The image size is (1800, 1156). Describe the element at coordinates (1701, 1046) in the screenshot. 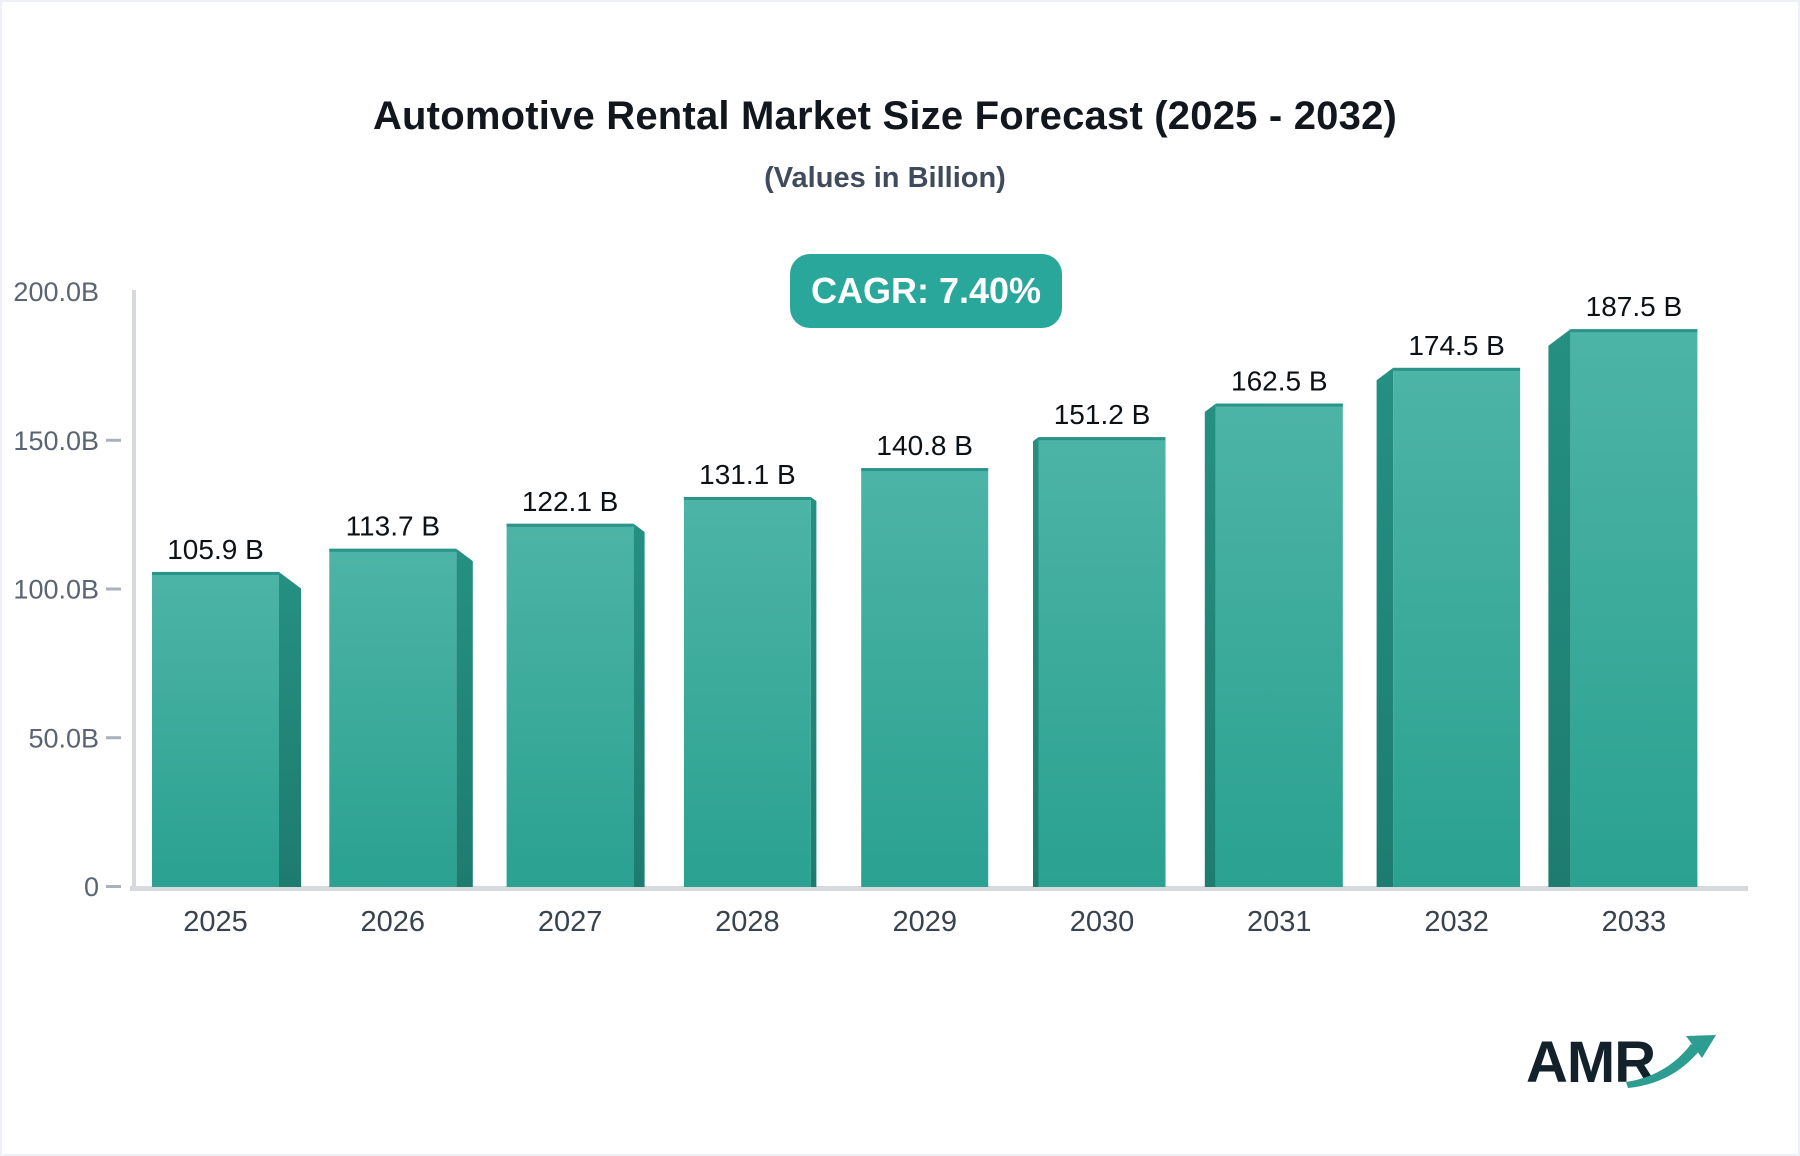

I see `arrow-head` at that location.